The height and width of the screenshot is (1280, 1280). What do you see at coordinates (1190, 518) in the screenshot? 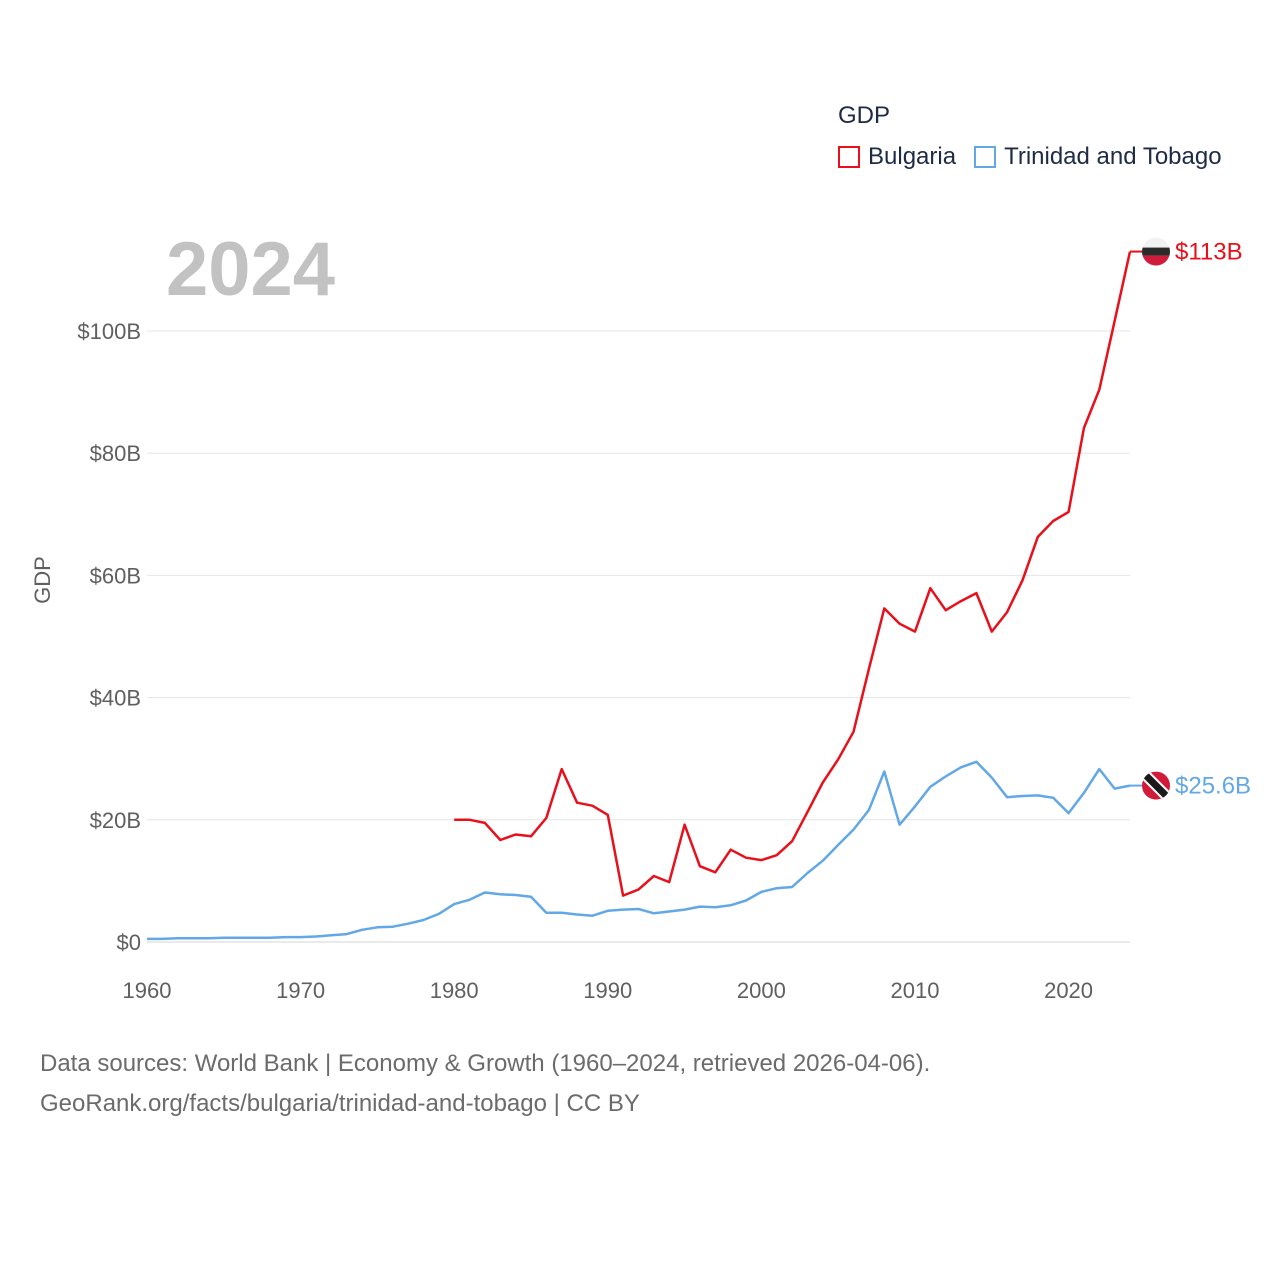
I see `end-markers: $113B $25.6B` at bounding box center [1190, 518].